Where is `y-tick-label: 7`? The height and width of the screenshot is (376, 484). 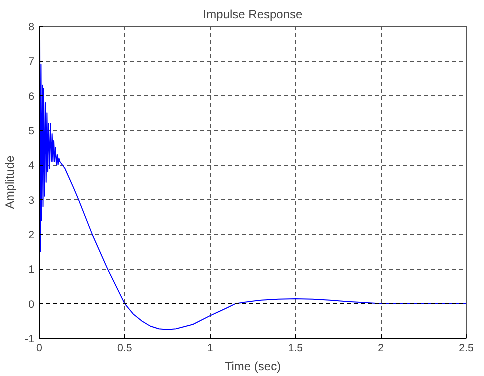
y-tick-label: 7 is located at coordinates (31, 62).